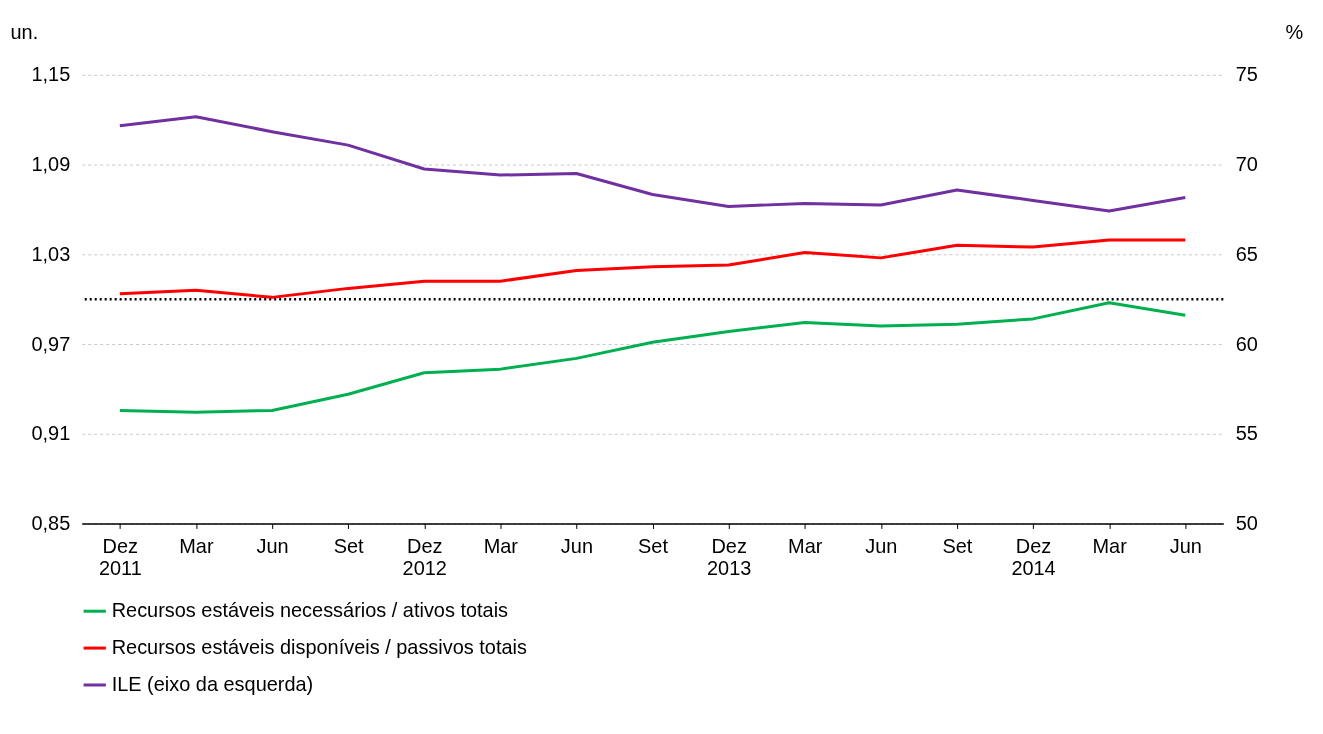 The height and width of the screenshot is (734, 1323). What do you see at coordinates (1246, 343) in the screenshot?
I see `y2-tick-label: 60` at bounding box center [1246, 343].